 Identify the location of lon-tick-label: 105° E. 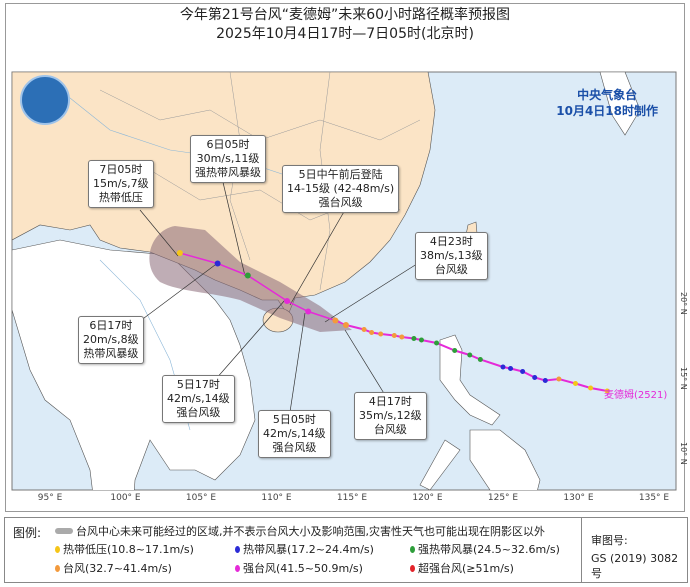
(201, 498).